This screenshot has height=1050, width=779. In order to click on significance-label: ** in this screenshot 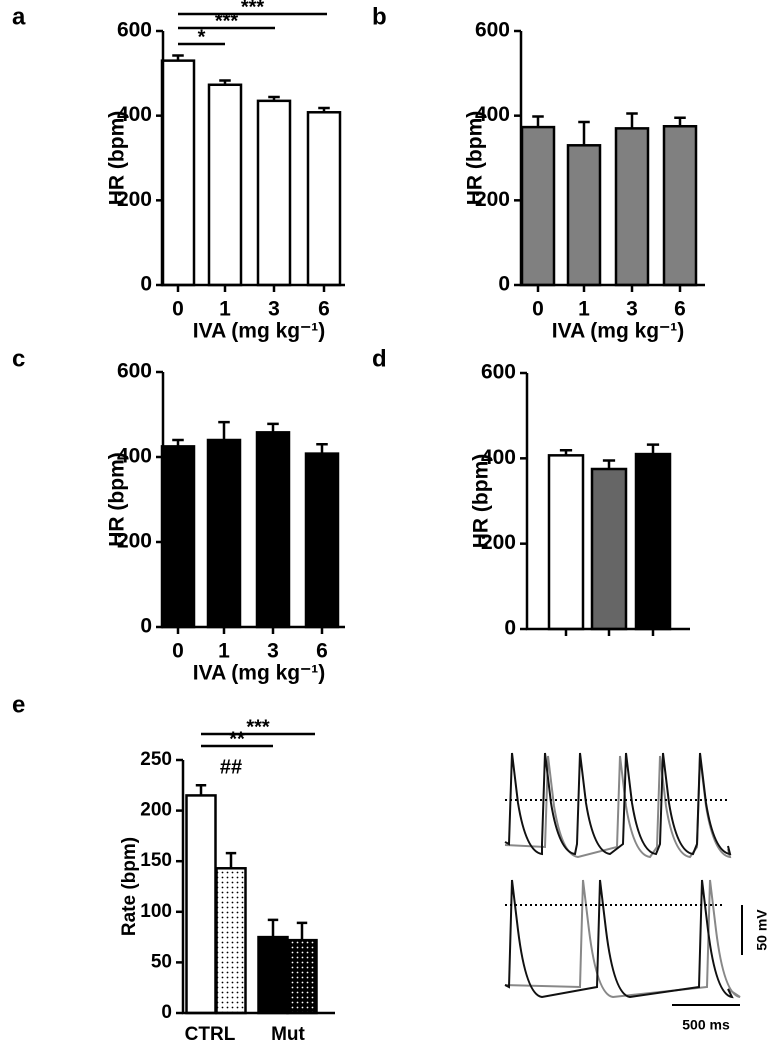, I will do `click(237, 739)`.